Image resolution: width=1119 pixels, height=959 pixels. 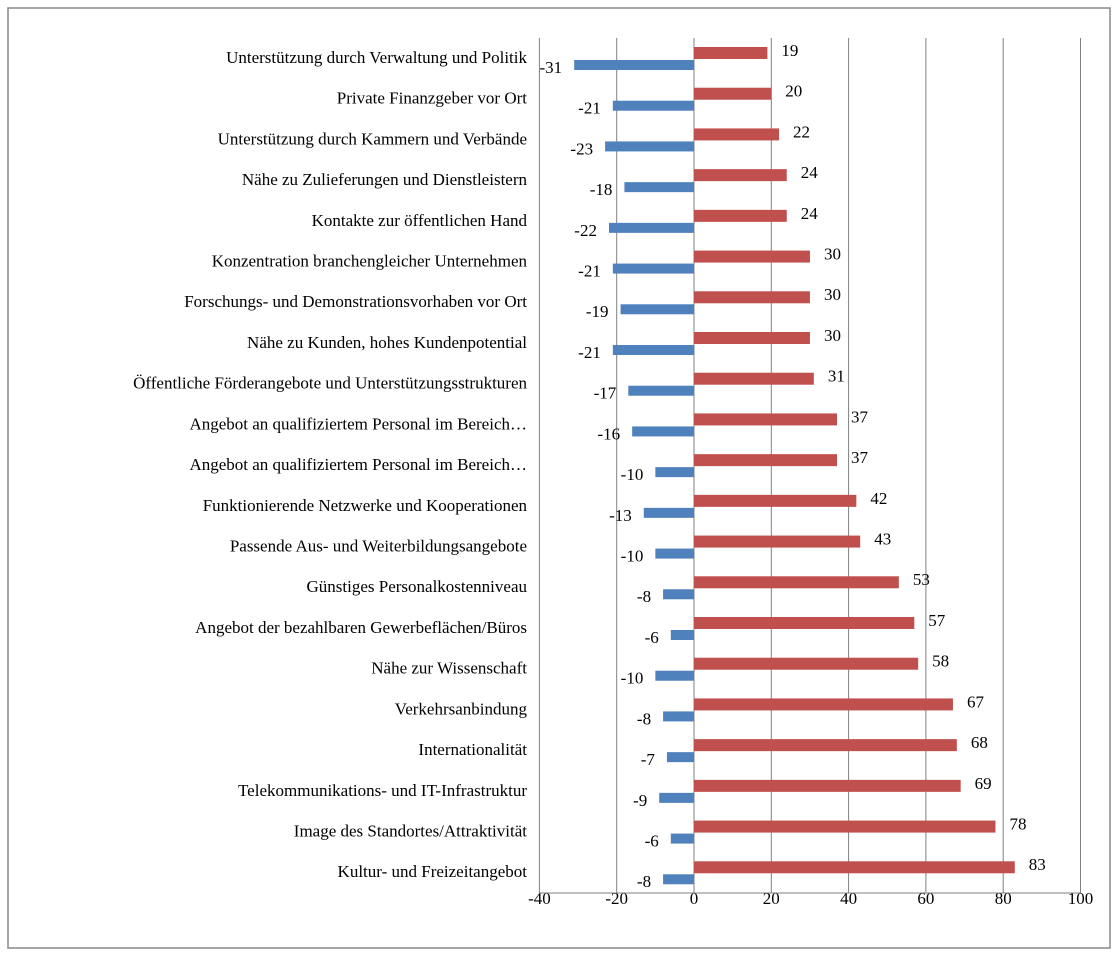 I want to click on category-label: Internationalität, so click(x=472, y=749).